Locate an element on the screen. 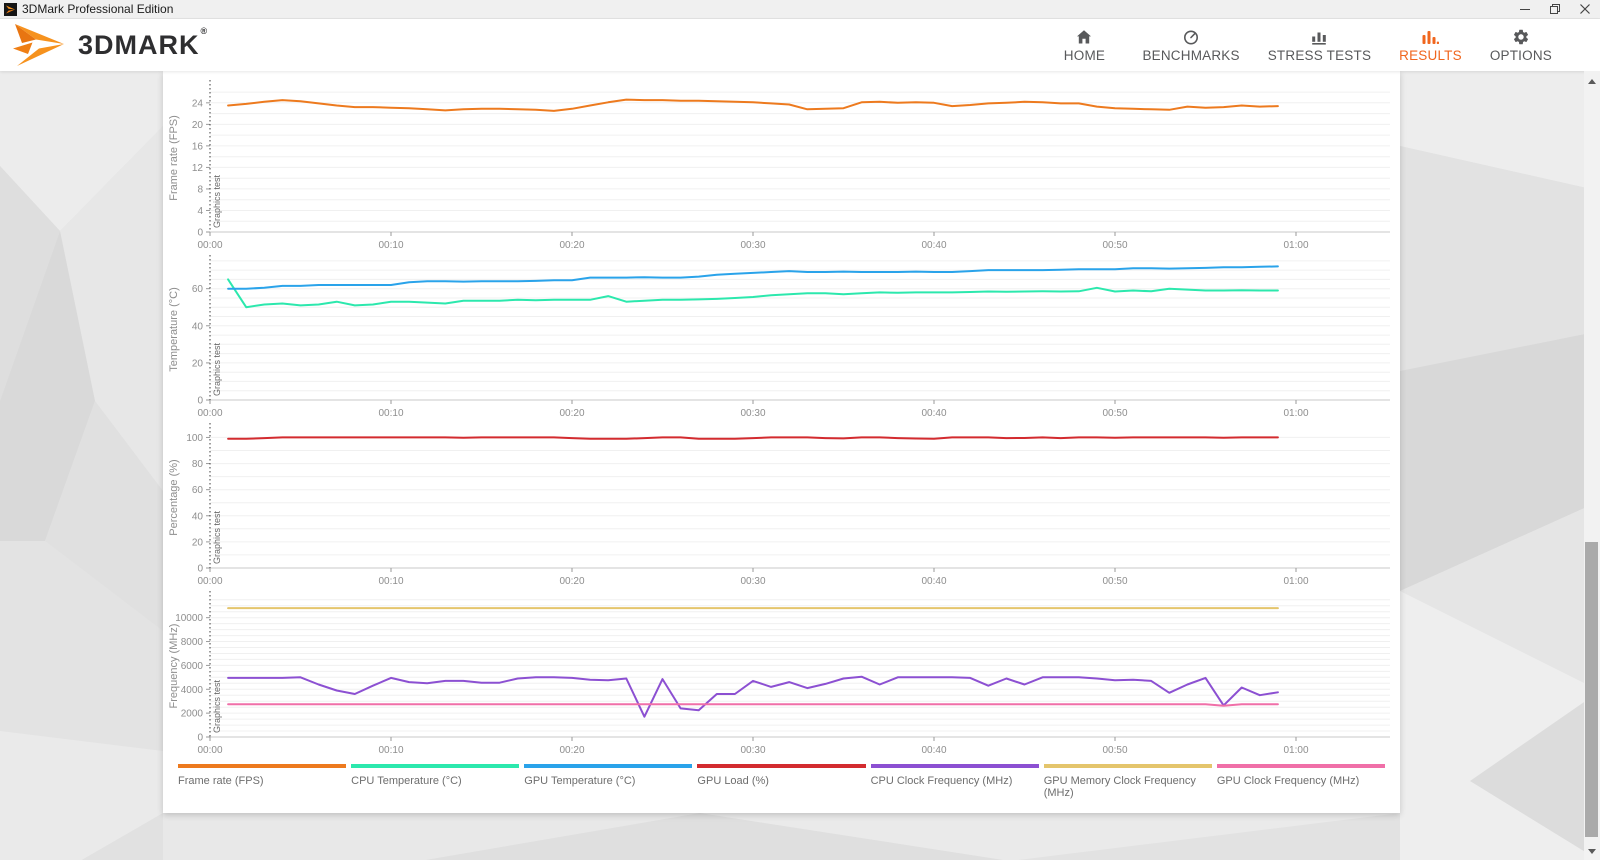  legend-item: GPU Temperature (°C) is located at coordinates (608, 781).